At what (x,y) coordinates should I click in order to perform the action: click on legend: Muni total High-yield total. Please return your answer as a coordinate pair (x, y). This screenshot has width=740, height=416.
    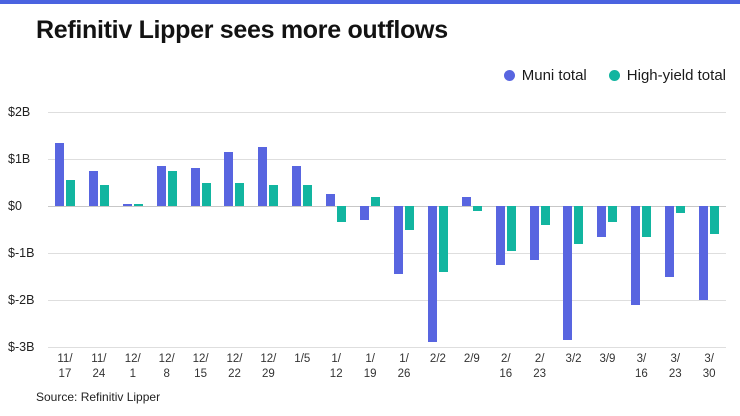
    Looking at the image, I should click on (614, 75).